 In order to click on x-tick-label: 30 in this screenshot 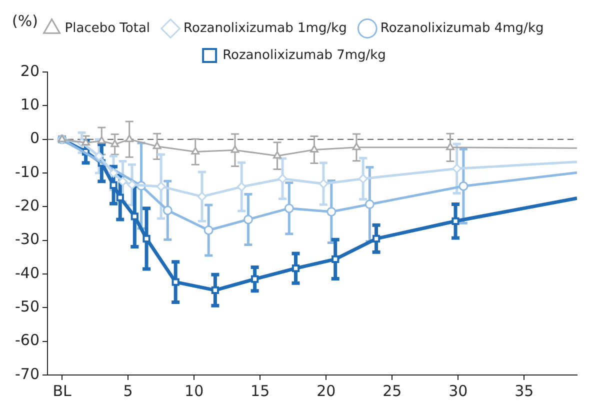, I will do `click(458, 391)`.